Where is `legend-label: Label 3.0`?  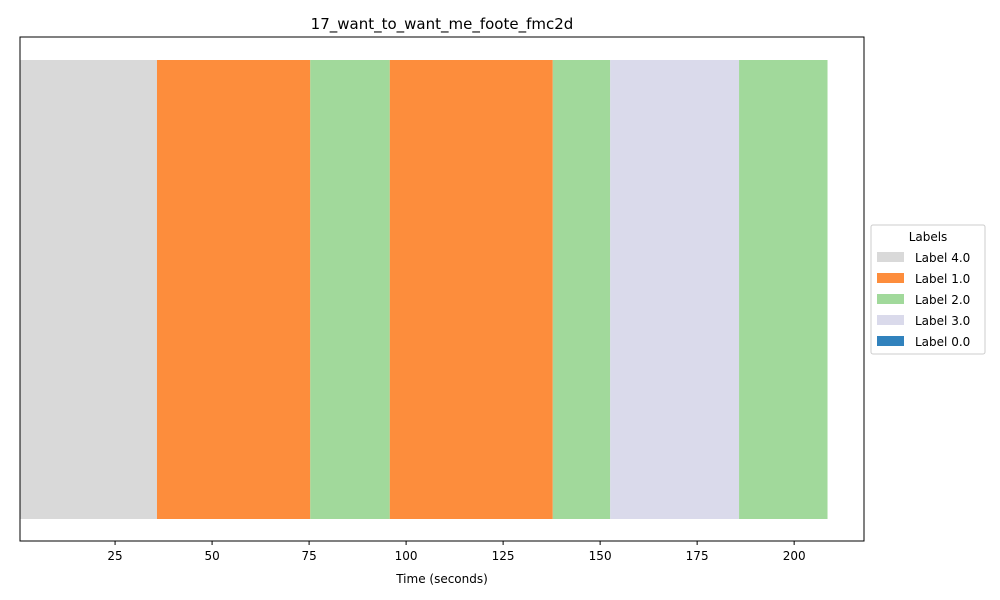 legend-label: Label 3.0 is located at coordinates (942, 321).